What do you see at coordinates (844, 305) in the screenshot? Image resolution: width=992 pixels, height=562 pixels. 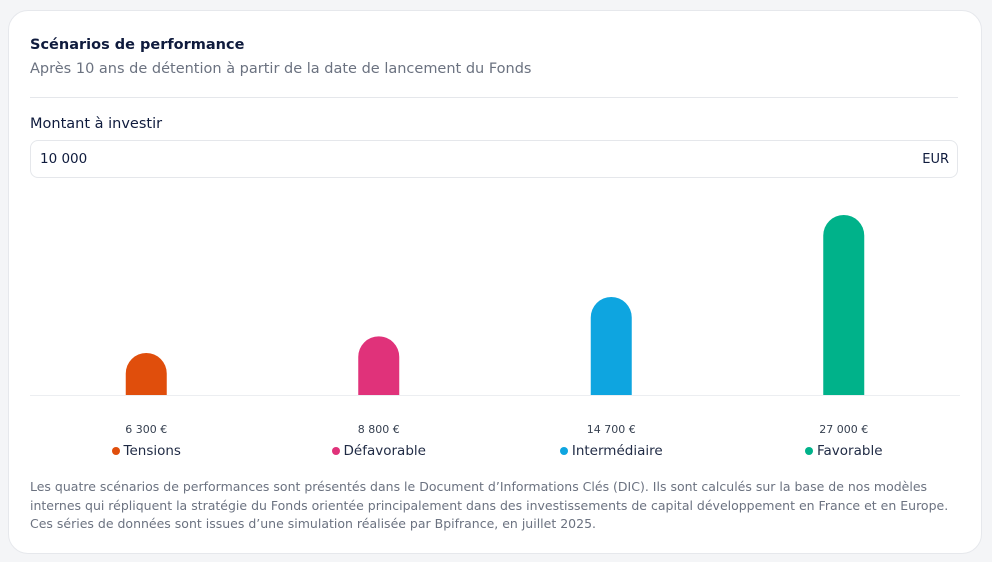 I see `bar-favorable` at bounding box center [844, 305].